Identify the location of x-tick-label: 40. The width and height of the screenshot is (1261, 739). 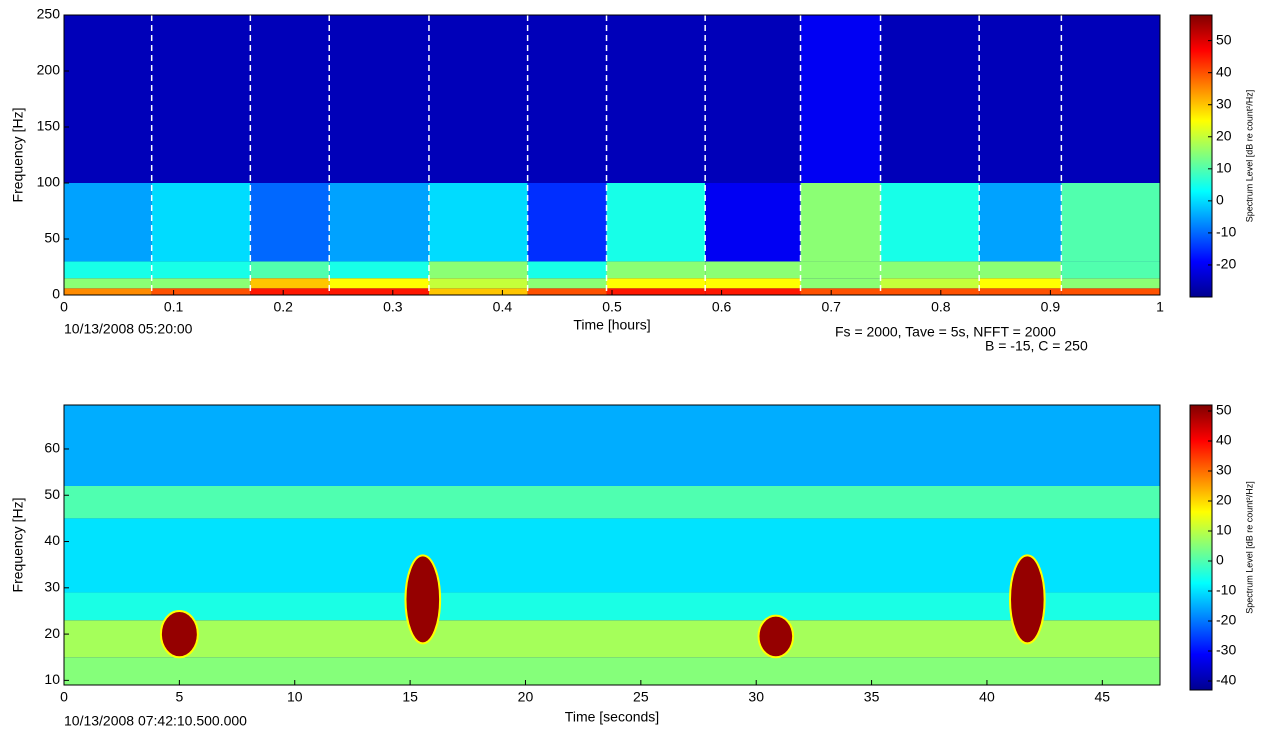
(987, 697).